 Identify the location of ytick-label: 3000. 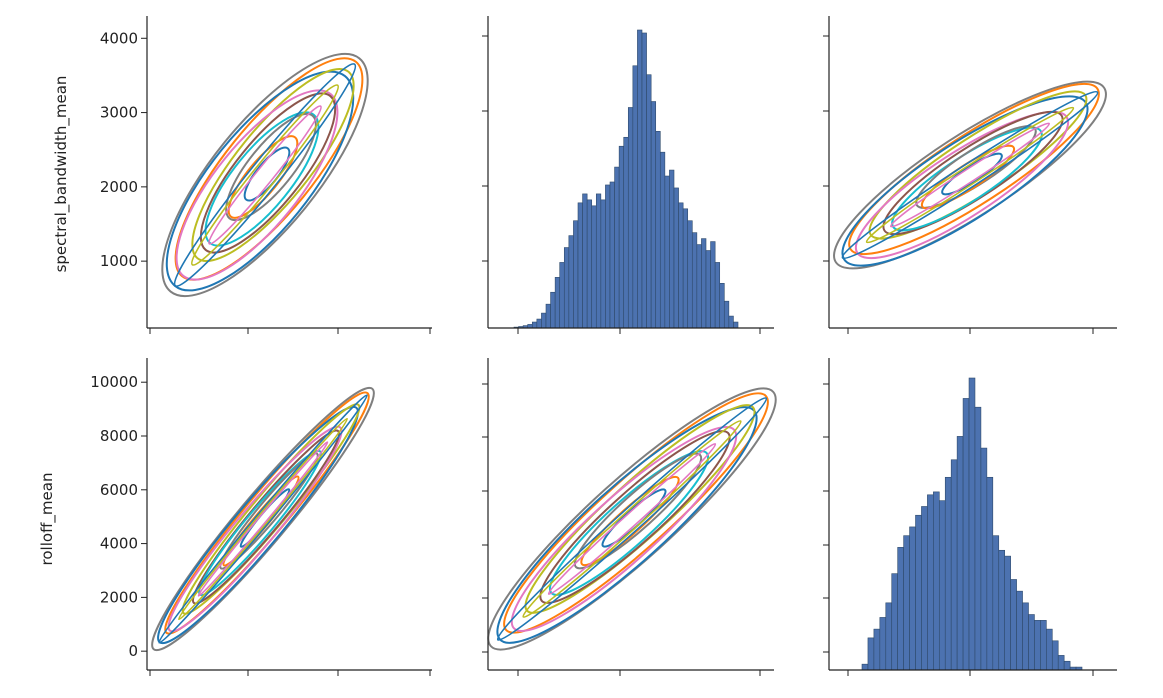
(119, 113).